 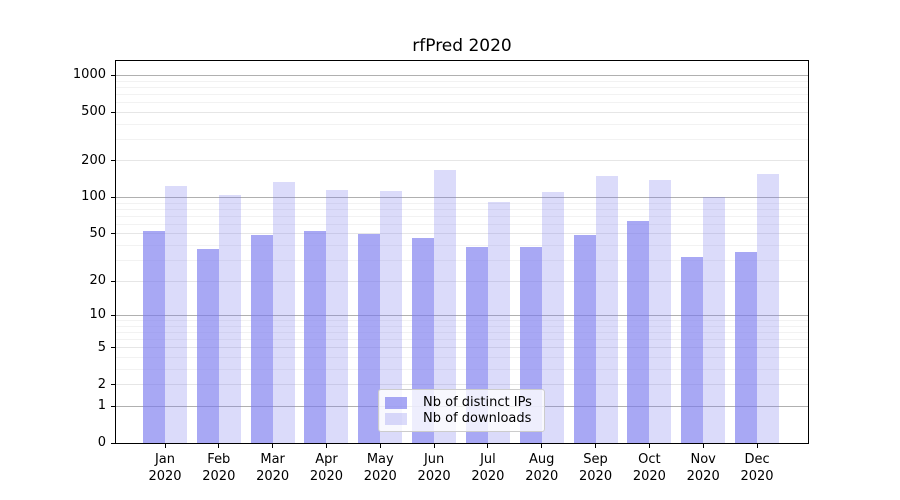 I want to click on x-tick-label: Jan 2020, so click(x=165, y=468).